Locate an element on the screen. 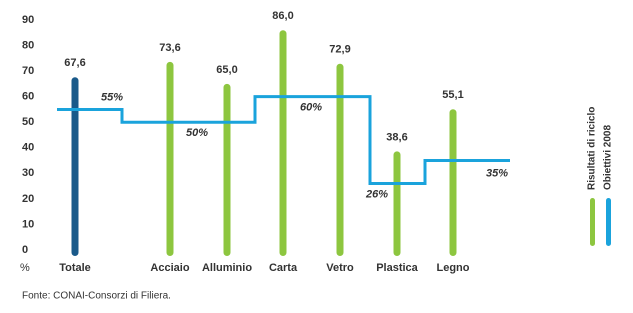 This screenshot has width=633, height=313. source-note: Fonte: CONAI-Consorzi di Filiera. is located at coordinates (96, 296).